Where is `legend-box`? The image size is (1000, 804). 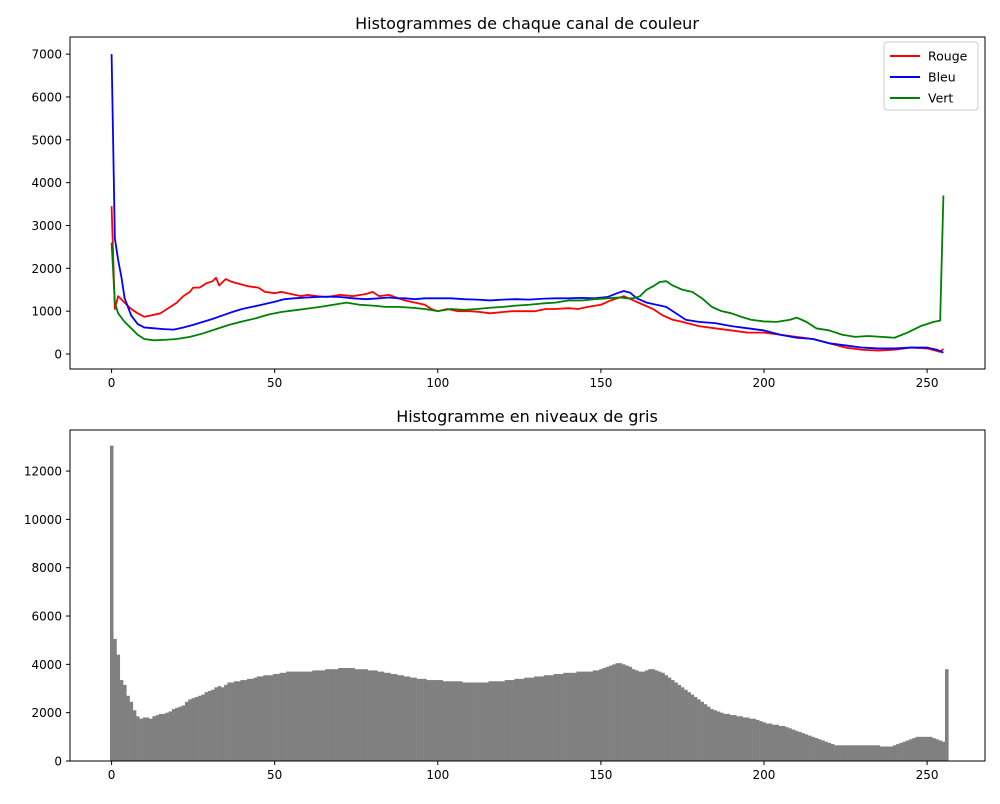 legend-box is located at coordinates (931, 76).